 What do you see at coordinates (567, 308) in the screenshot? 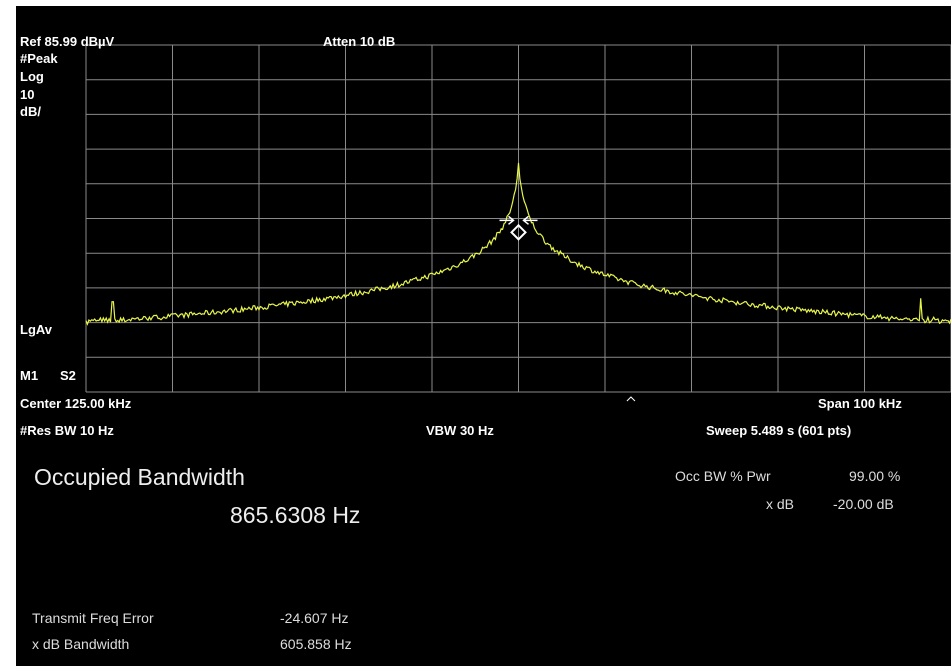
I see `occupied-bw-markers` at bounding box center [567, 308].